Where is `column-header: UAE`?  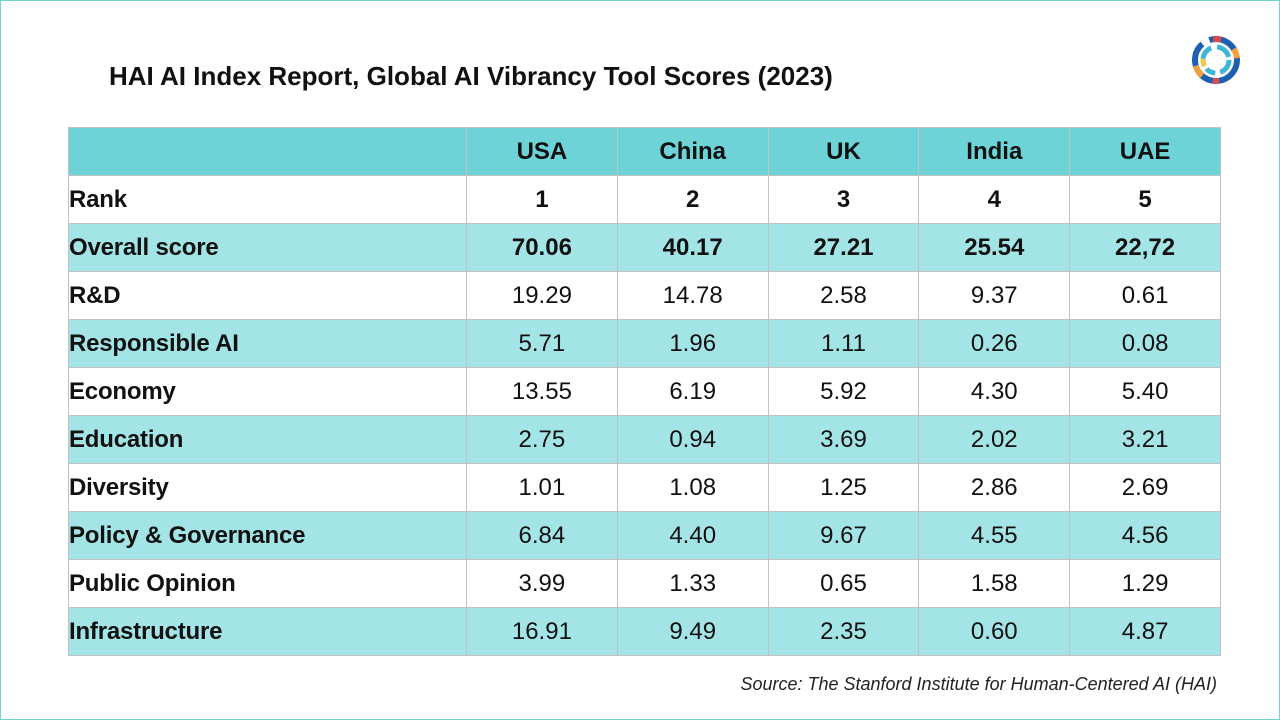 column-header: UAE is located at coordinates (1145, 151).